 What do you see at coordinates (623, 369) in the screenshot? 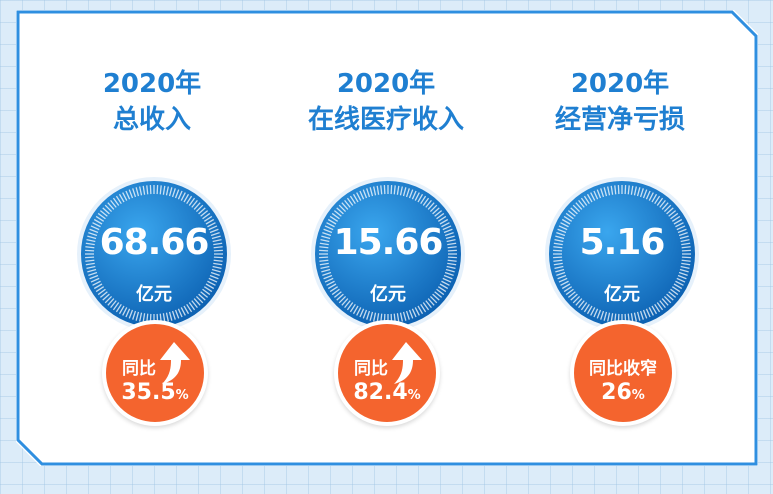
I see `change-label: 同比收窄` at bounding box center [623, 369].